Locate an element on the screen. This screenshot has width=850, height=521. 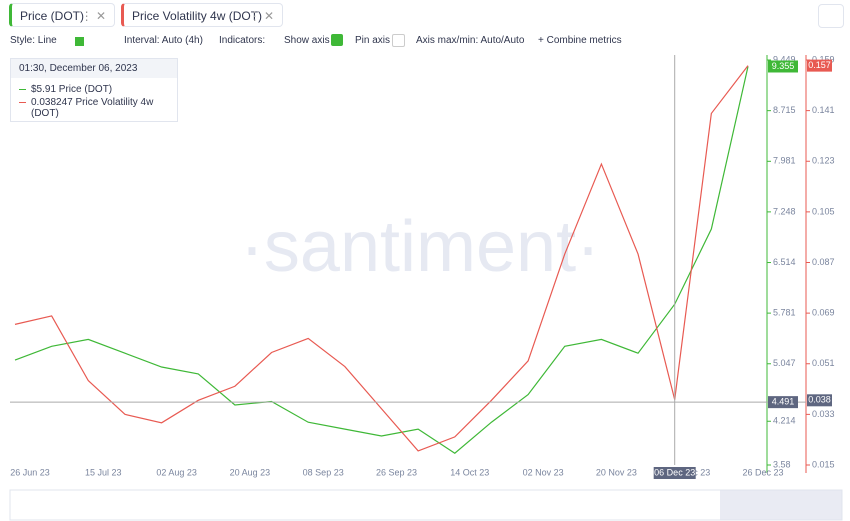
tooltip-text: 0.038247 Price Volatility 4w (DOT) is located at coordinates (92, 108).